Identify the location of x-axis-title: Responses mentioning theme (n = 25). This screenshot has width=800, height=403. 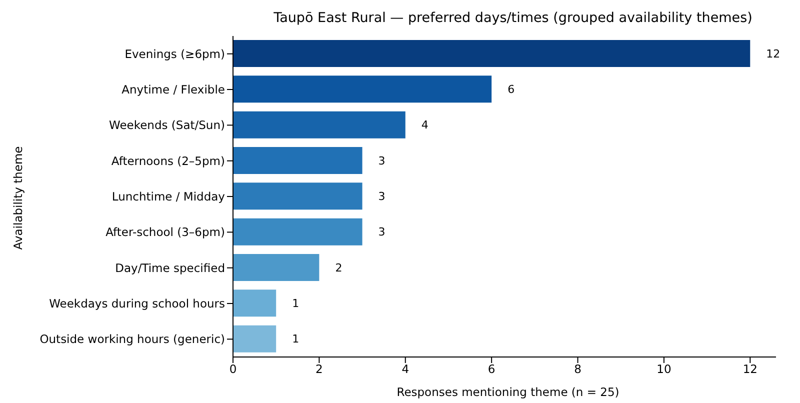
(508, 392).